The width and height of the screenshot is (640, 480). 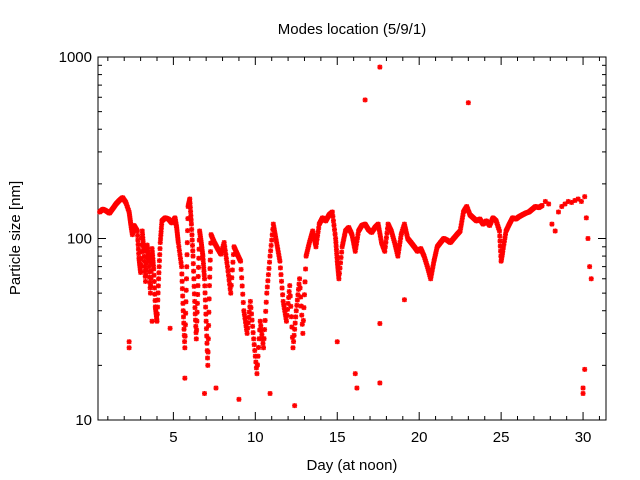 I want to click on y-tick-label: 10, so click(x=83, y=420).